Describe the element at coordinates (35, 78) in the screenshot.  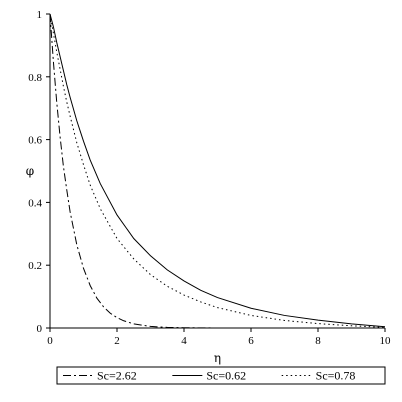
I see `y-tick-label: 0.8` at that location.